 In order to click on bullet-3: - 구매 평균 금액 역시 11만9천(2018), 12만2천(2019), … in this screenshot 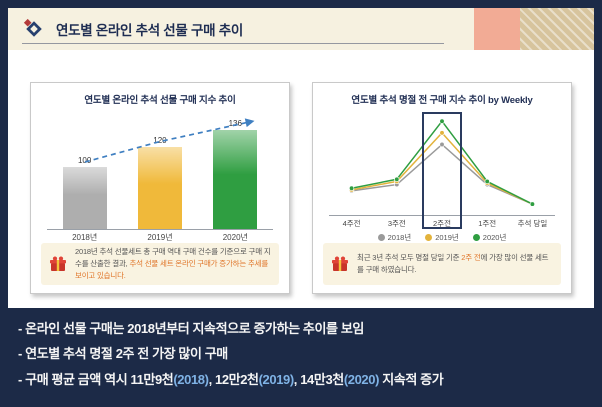, I will do `click(231, 379)`.